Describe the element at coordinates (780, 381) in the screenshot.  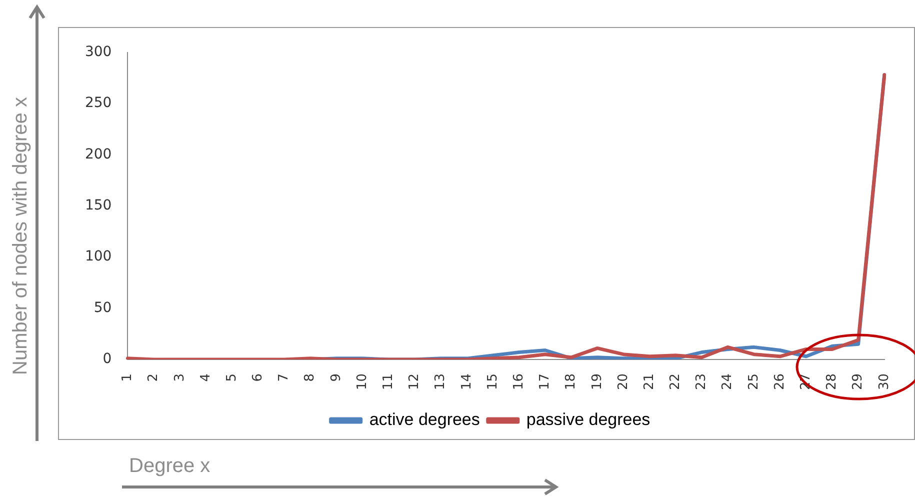
I see `x-tick-label: 26` at that location.